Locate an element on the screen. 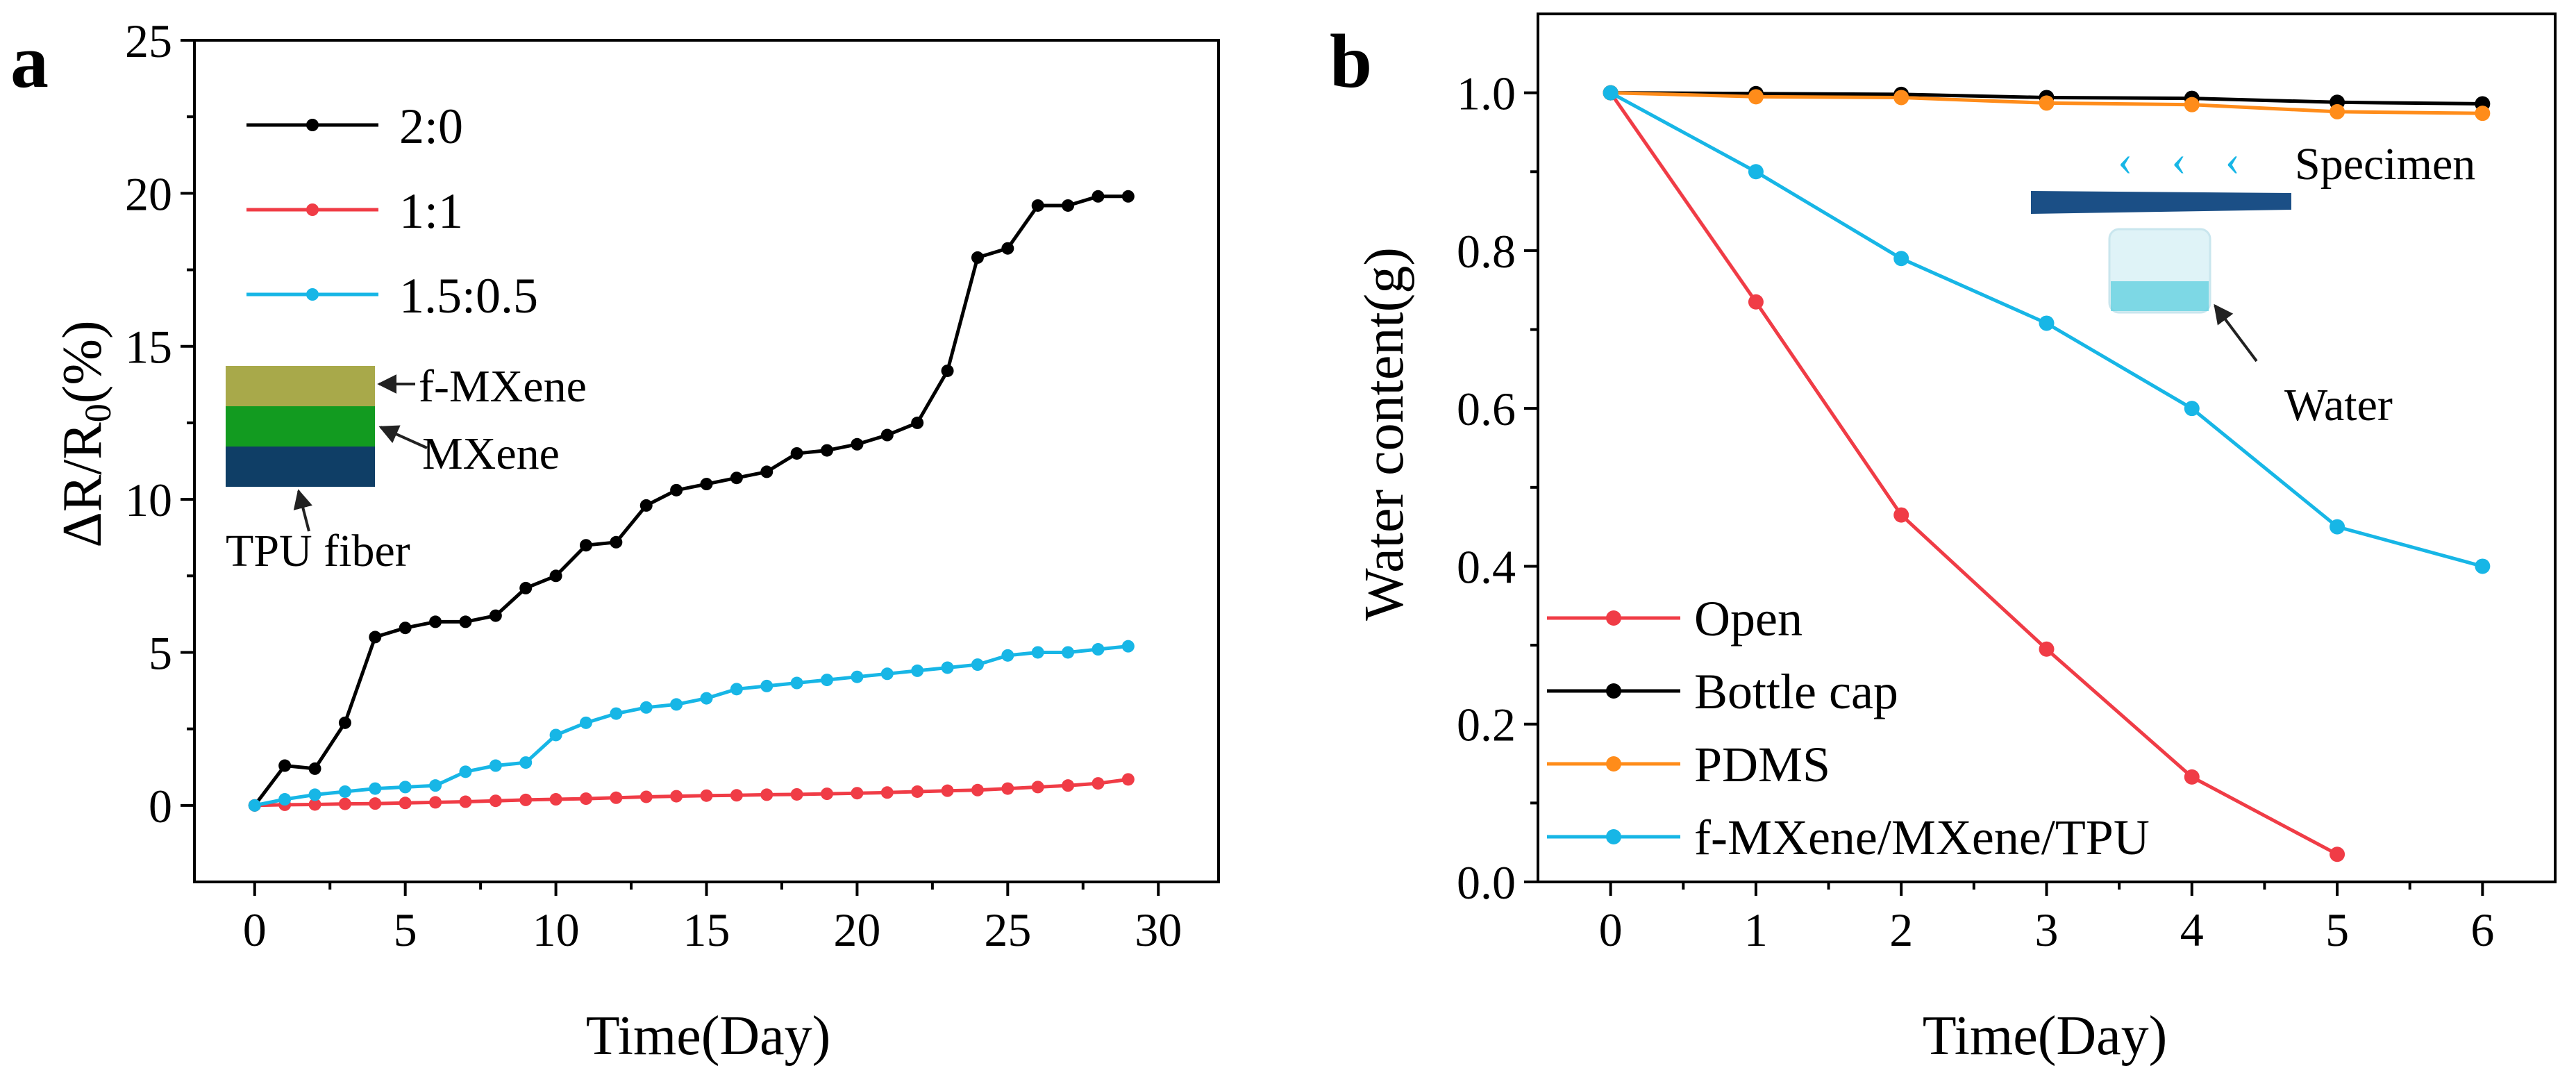  water-label: Water is located at coordinates (2338, 405).